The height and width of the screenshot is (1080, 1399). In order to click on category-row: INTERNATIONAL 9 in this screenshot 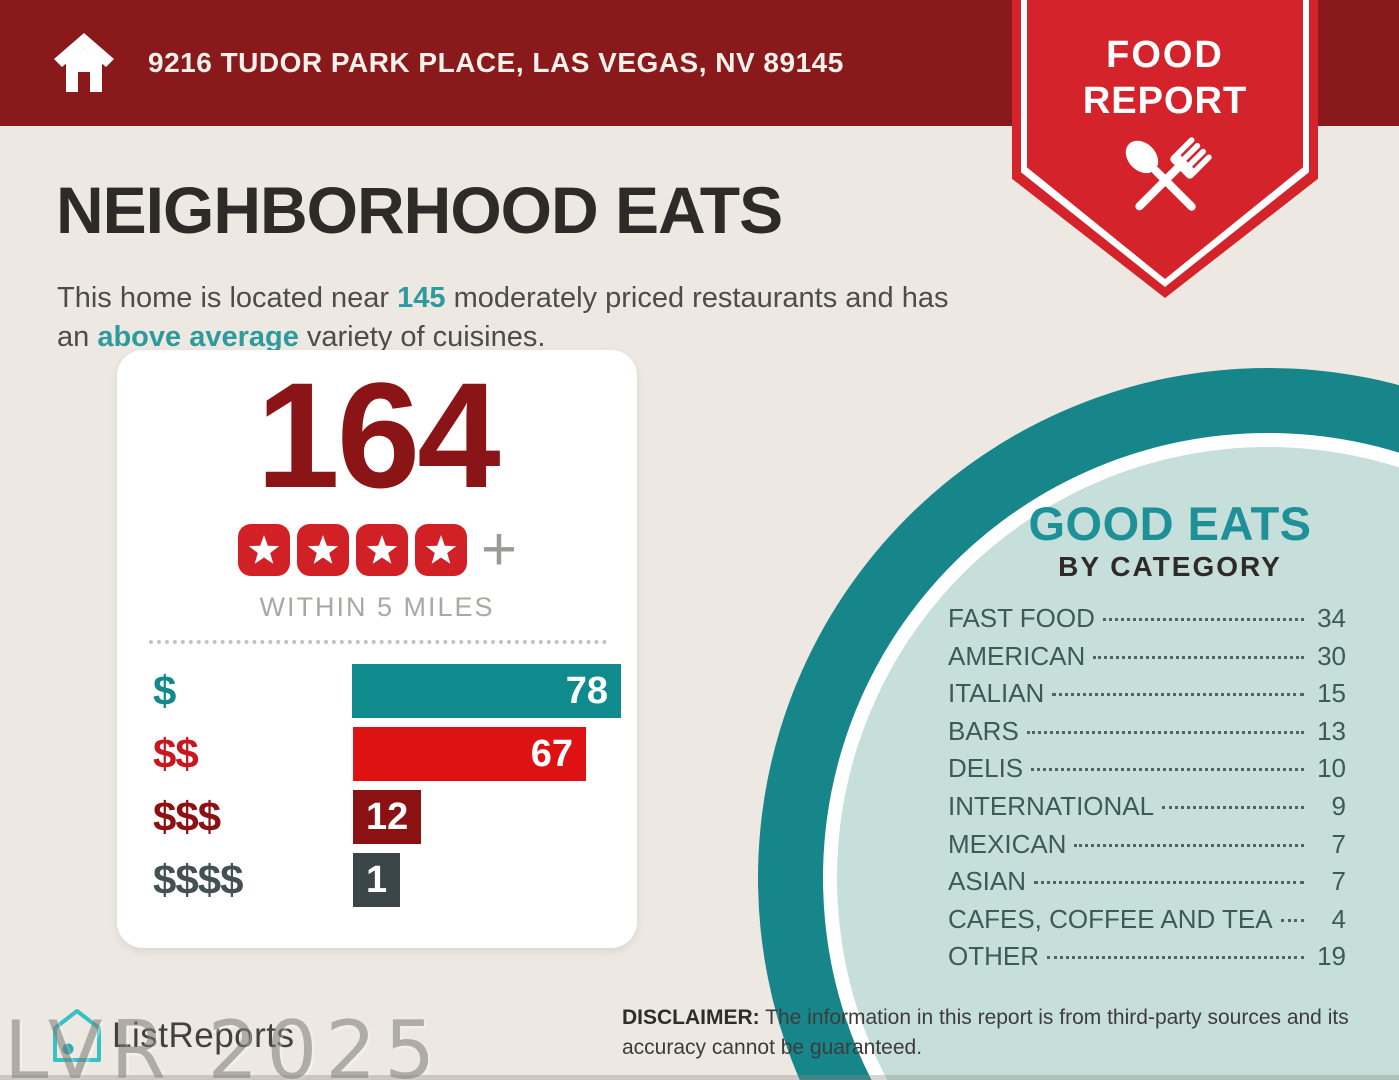, I will do `click(1147, 806)`.